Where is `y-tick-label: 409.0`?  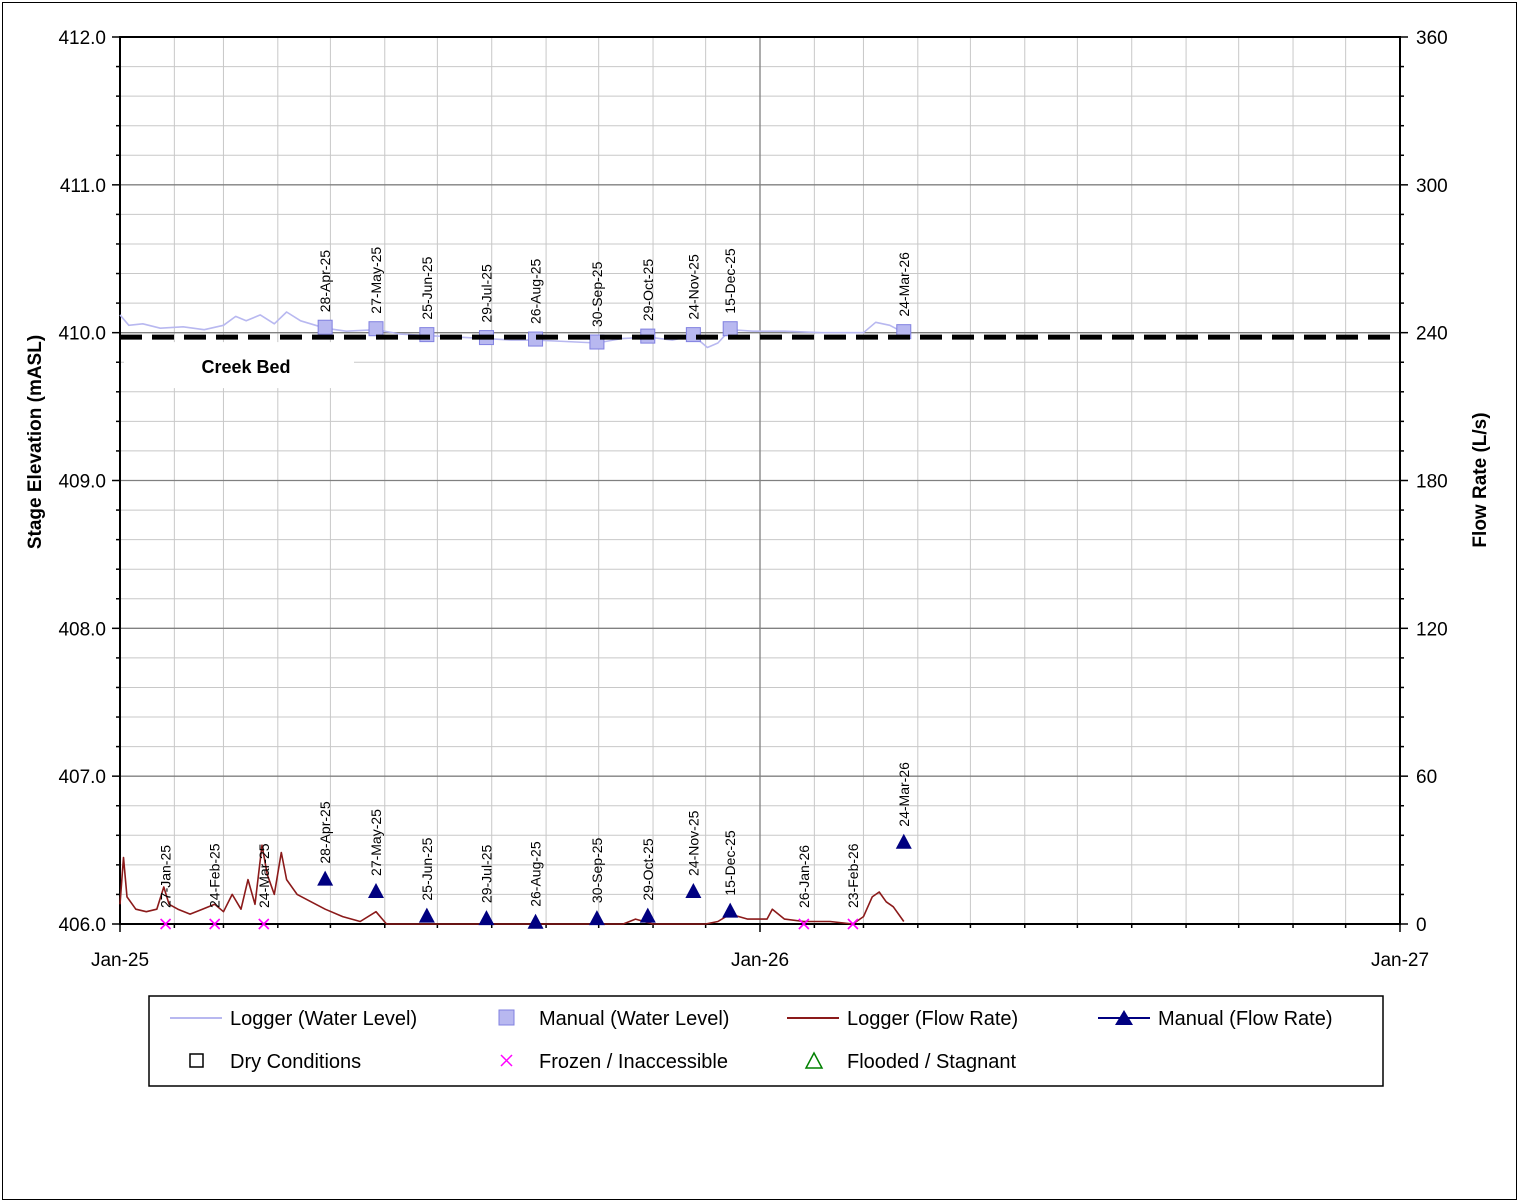 y-tick-label: 409.0 is located at coordinates (82, 482).